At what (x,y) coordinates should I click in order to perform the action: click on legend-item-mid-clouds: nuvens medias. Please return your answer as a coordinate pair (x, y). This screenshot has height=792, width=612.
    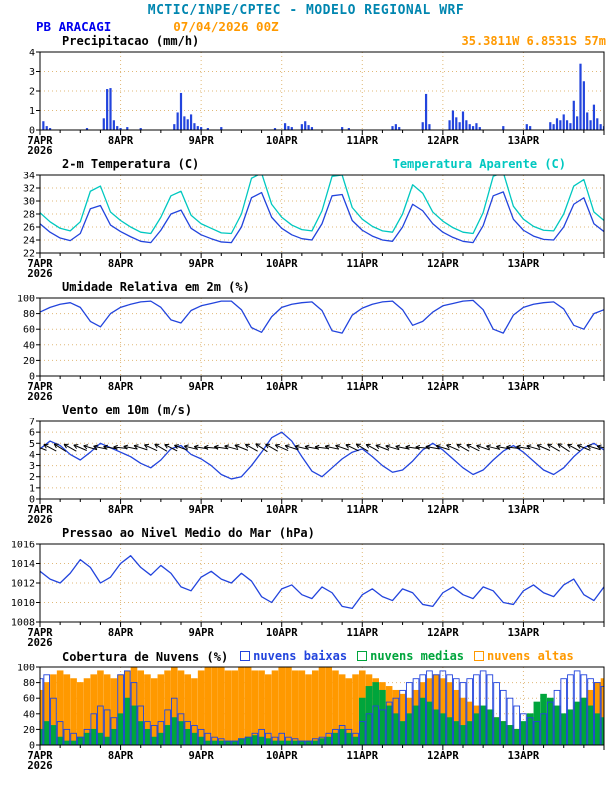
    Looking at the image, I should click on (410, 656).